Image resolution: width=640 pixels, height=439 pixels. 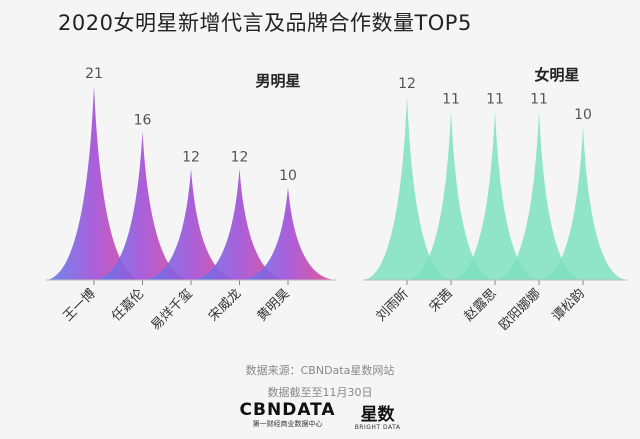 I want to click on brand-logos: CBNDATA 第一财经商业数据中心 星数 BRIGHT DATA, so click(x=320, y=415).